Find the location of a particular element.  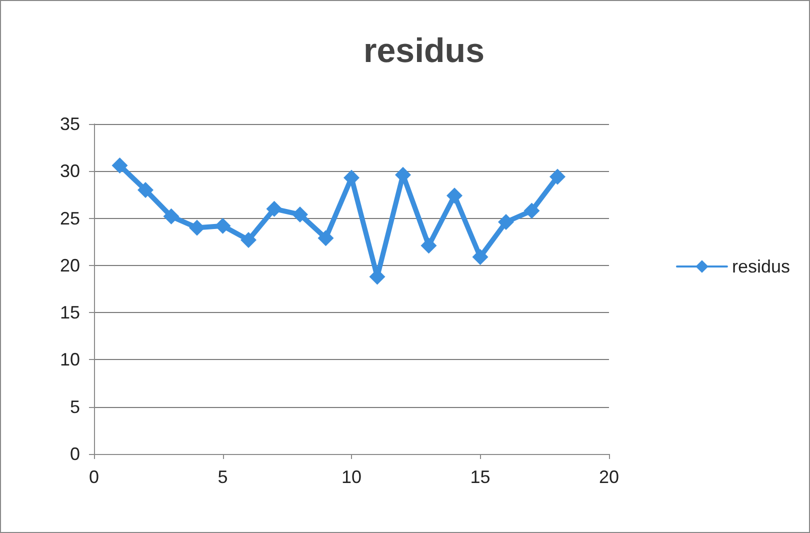

x-tick-label: 20 is located at coordinates (609, 477).